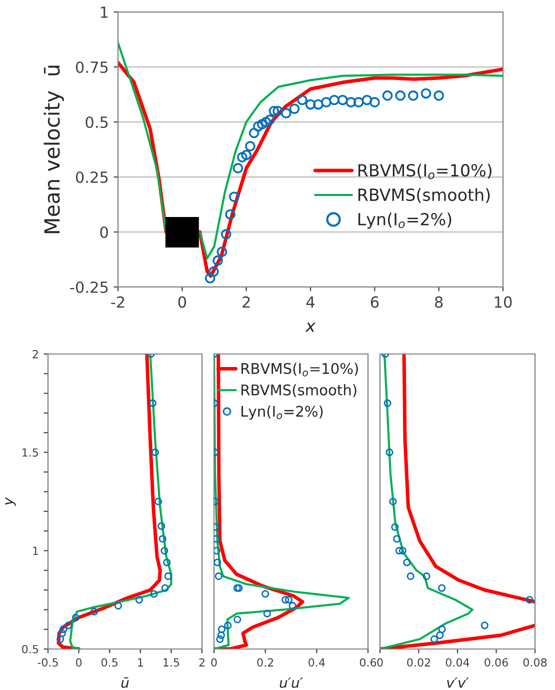 The image size is (555, 690). What do you see at coordinates (418, 662) in the screenshot?
I see `x-tick-label: 0.02` at bounding box center [418, 662].